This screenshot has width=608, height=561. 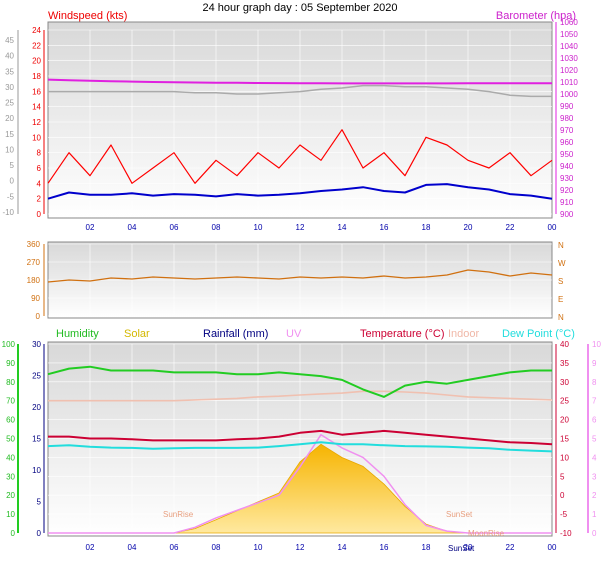 I want to click on legend-humidity: Humidity, so click(x=77, y=334).